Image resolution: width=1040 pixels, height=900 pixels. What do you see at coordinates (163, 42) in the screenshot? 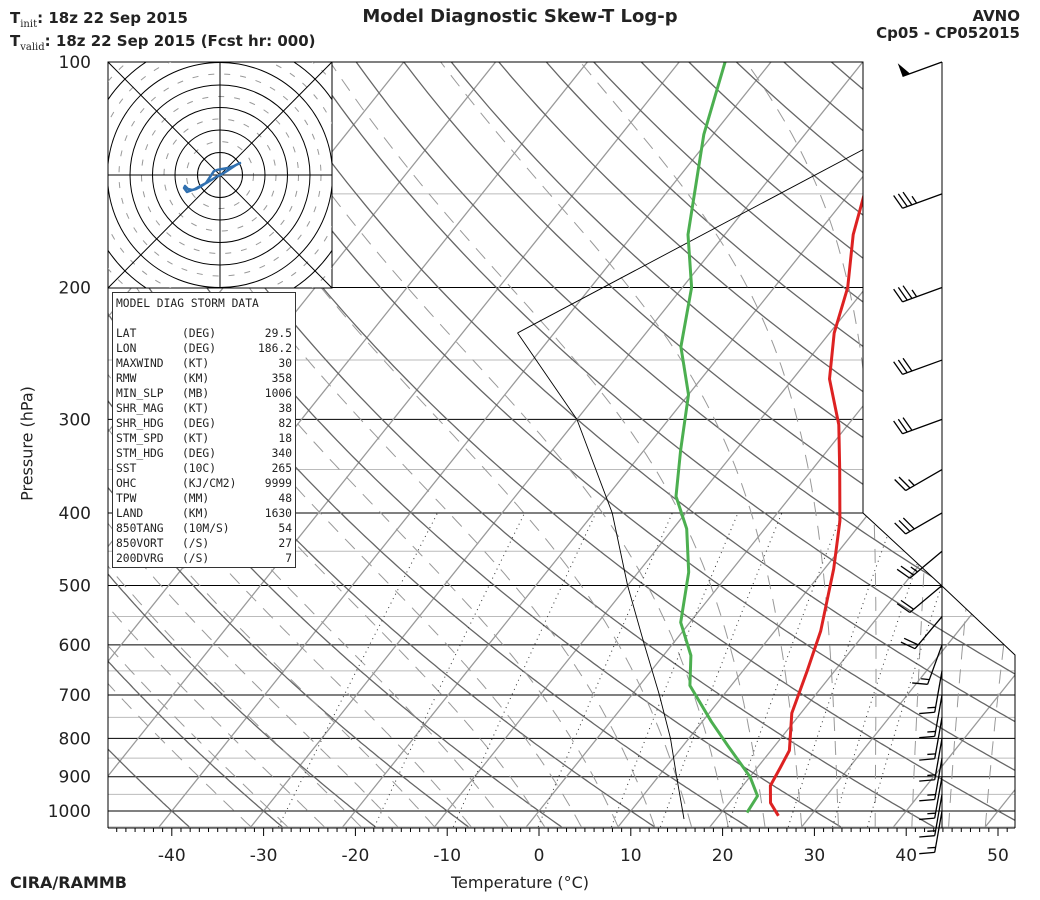
I see `valid-time: Tvalid: 18z 22 Sep 2015 (Fcst hr: 000)` at bounding box center [163, 42].